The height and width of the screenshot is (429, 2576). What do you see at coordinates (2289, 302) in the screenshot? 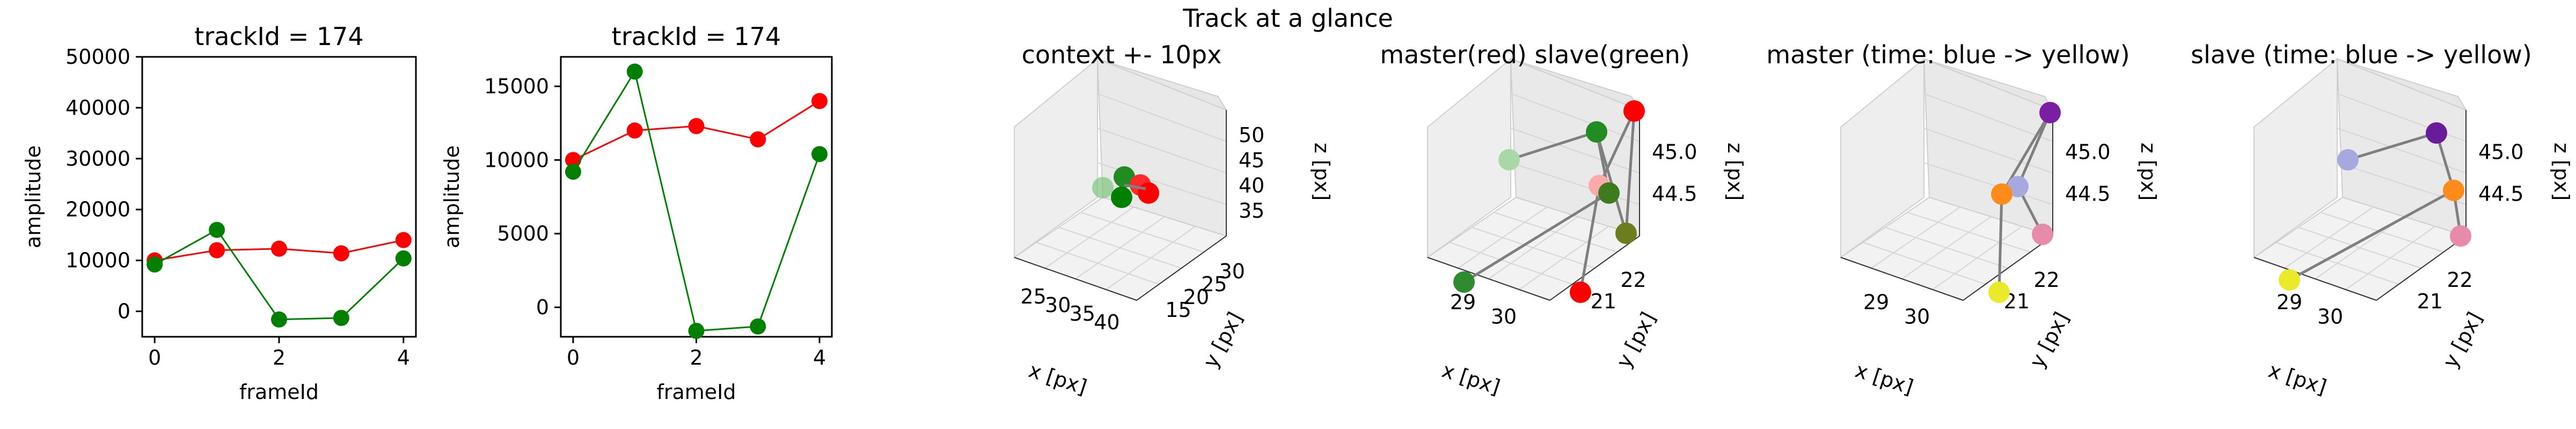
I see `x-tick-label: 29` at bounding box center [2289, 302].